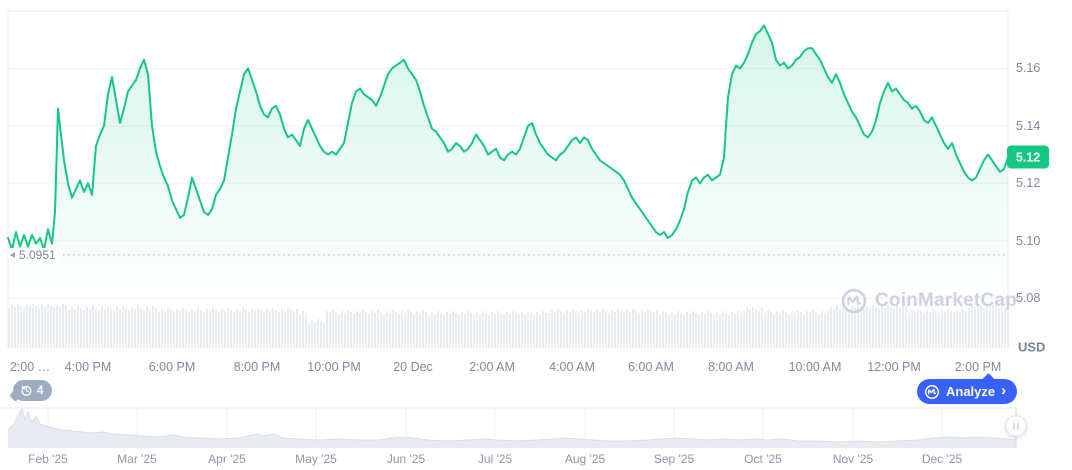 This screenshot has width=1072, height=470. I want to click on current-price-badge: 5.12, so click(1028, 157).